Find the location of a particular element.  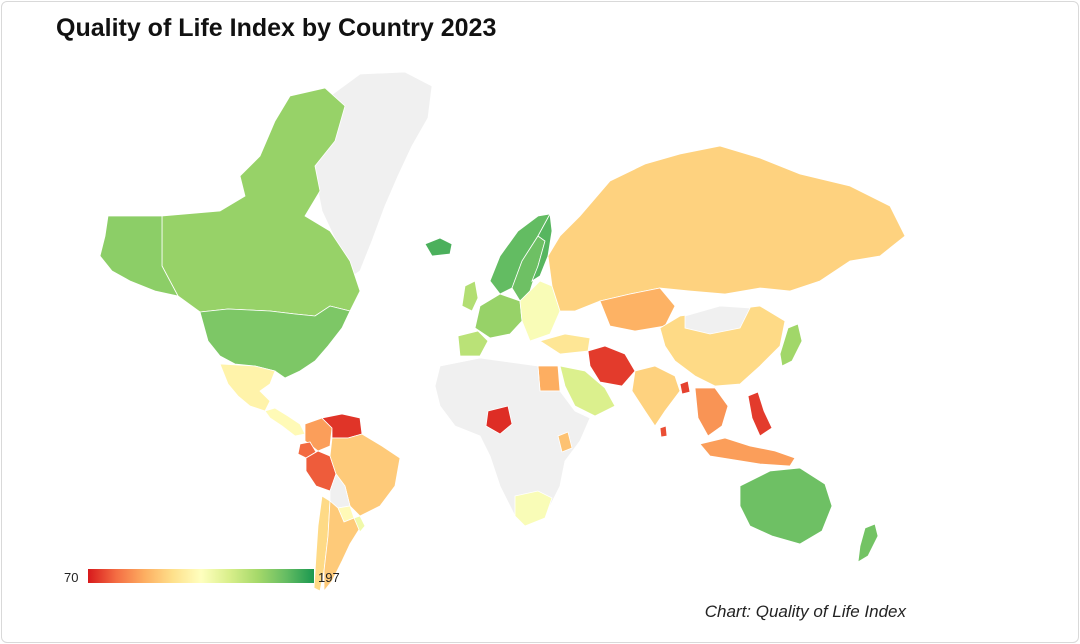

legend-gradient-svg is located at coordinates (201, 576).